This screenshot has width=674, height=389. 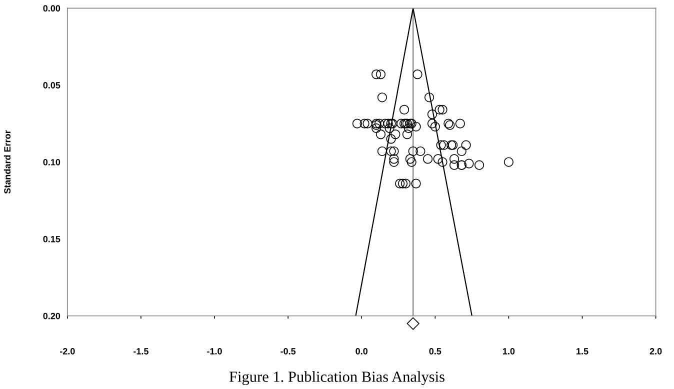 I want to click on y-tick-label: 0.05, so click(x=51, y=85).